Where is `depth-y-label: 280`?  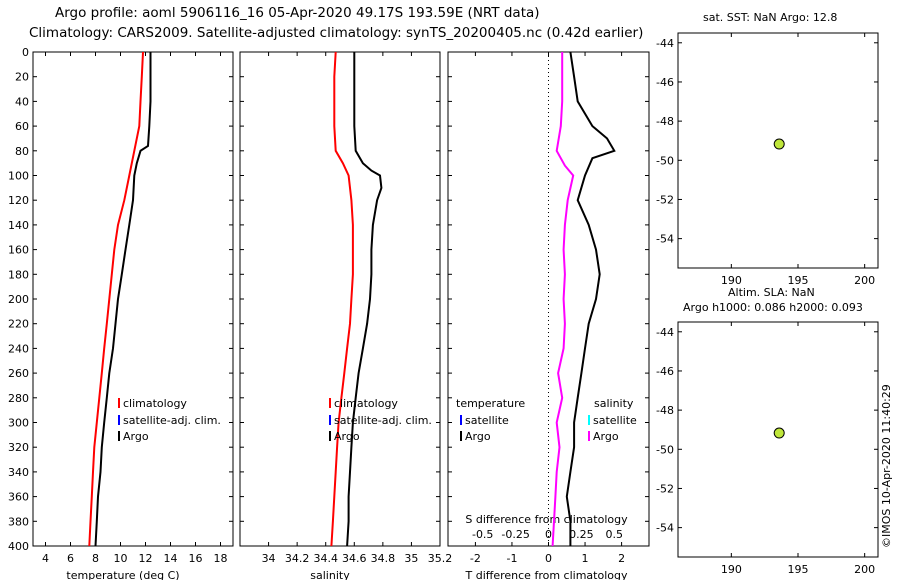 depth-y-label: 280 is located at coordinates (18, 398).